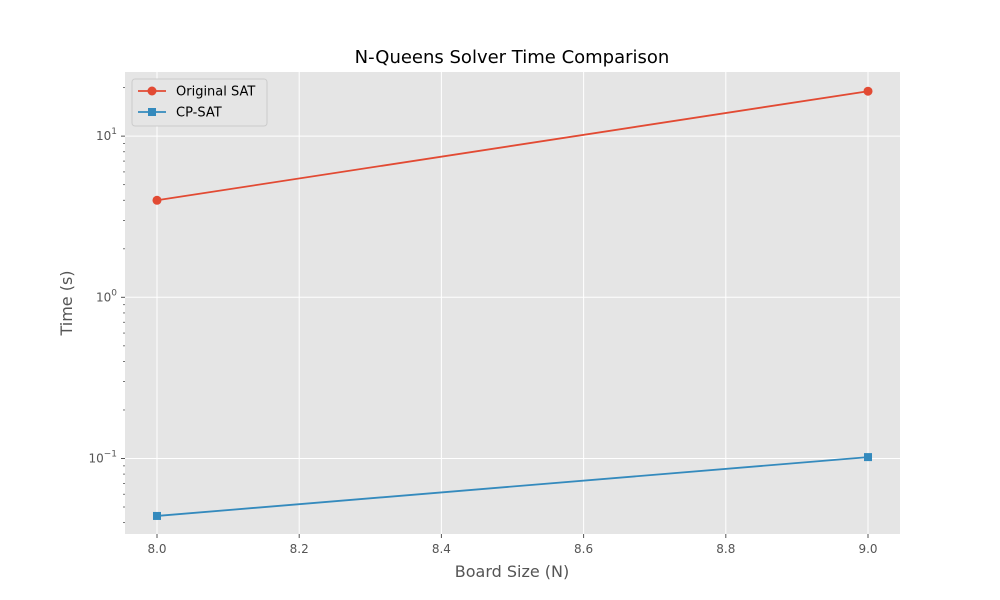  Describe the element at coordinates (441, 549) in the screenshot. I see `x-tick-label: 8.4` at that location.